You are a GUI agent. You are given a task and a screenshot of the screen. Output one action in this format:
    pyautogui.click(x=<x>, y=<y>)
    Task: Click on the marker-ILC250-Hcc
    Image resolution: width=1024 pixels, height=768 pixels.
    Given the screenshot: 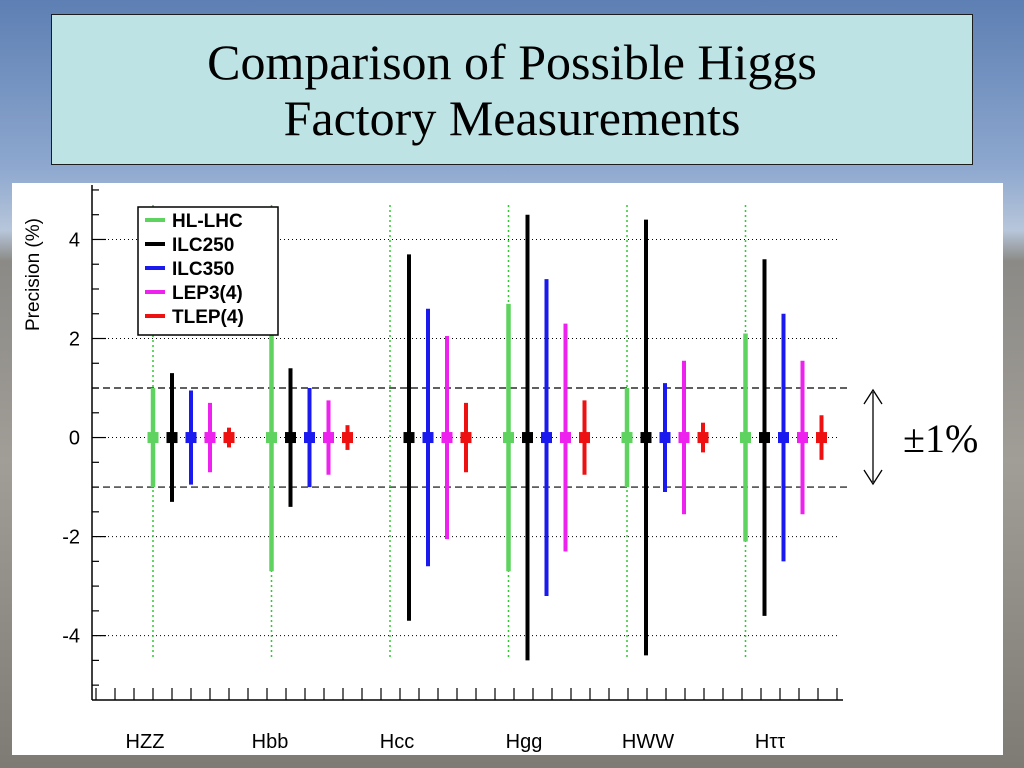 What is the action you would take?
    pyautogui.click(x=409, y=438)
    